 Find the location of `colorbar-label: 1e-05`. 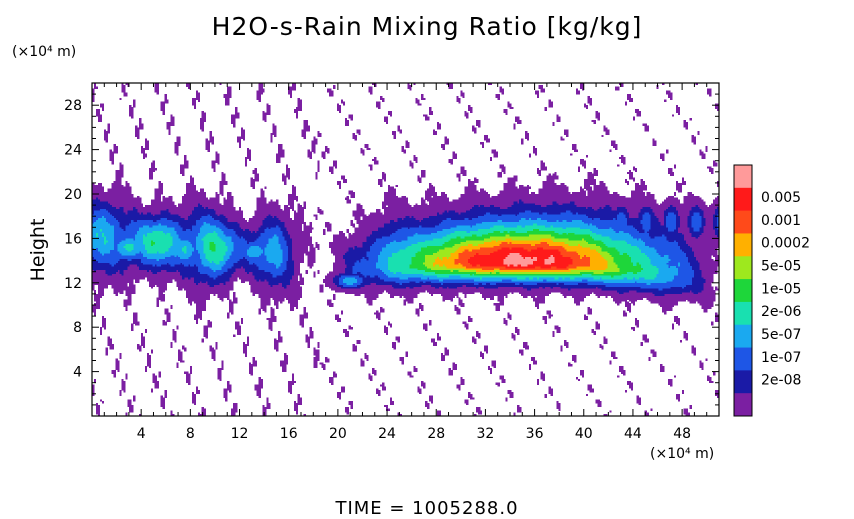

colorbar-label: 1e-05 is located at coordinates (781, 289).